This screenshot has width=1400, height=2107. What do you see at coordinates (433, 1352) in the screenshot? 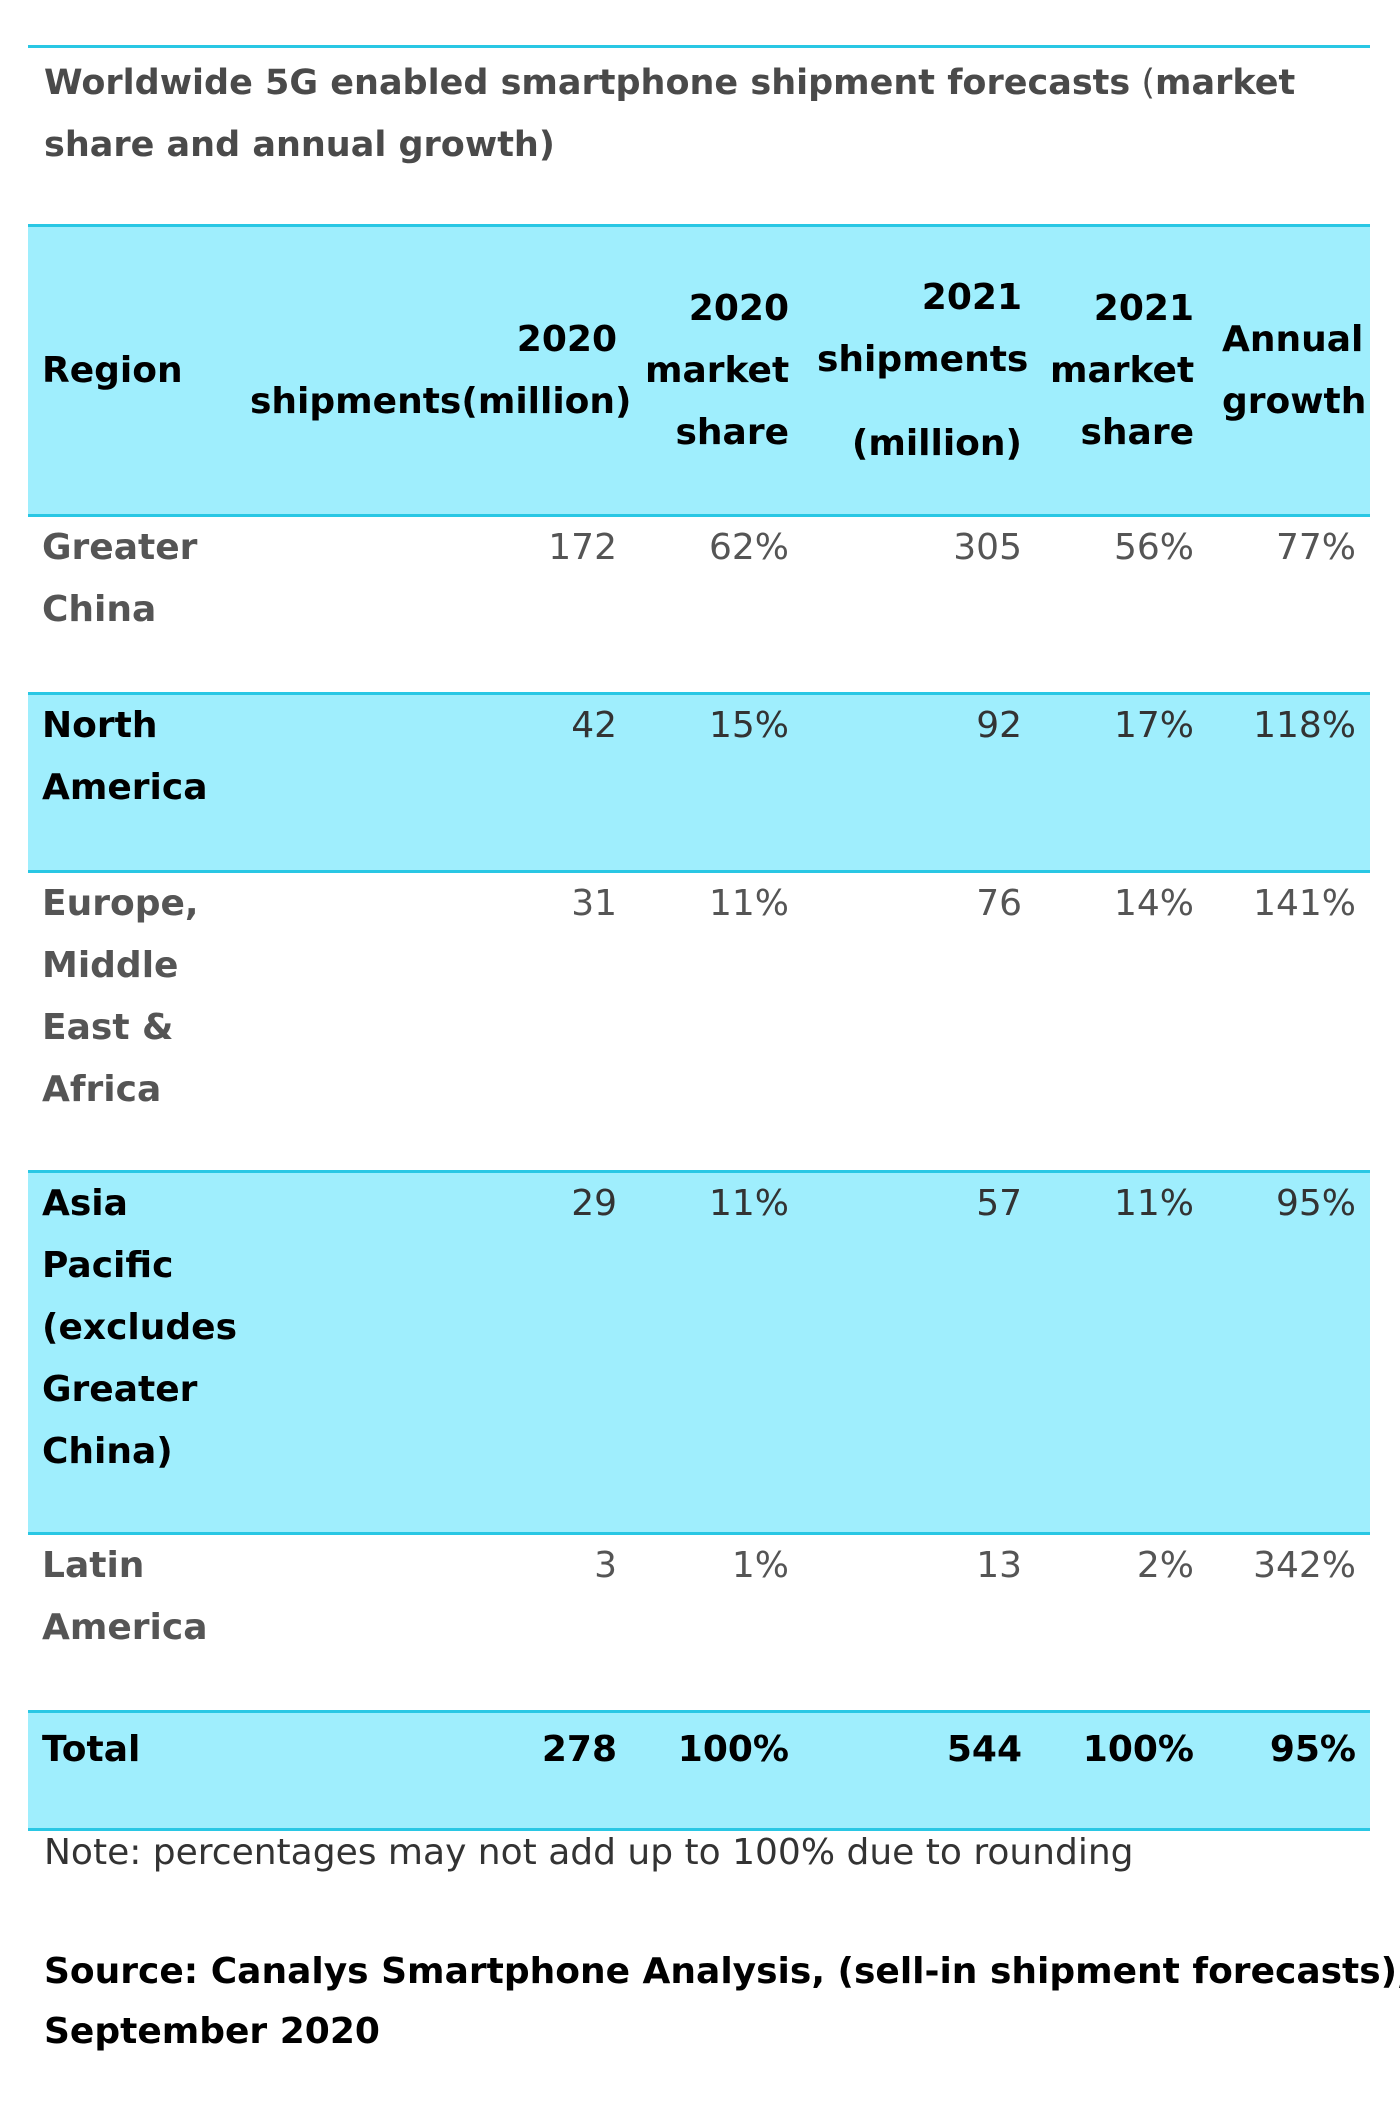
I see `cell-2020-shipments: 29` at bounding box center [433, 1352].